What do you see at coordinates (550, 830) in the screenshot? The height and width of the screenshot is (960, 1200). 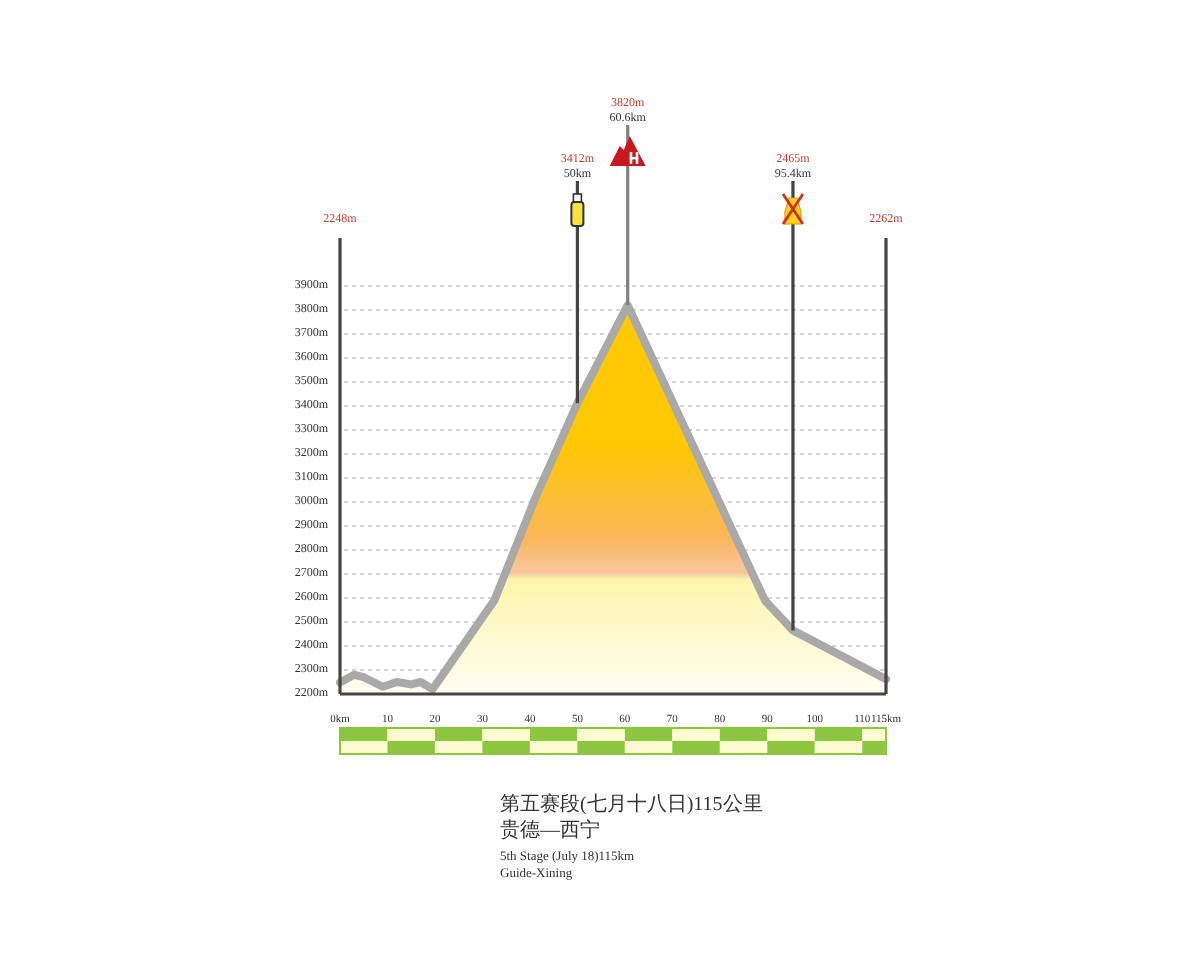 I see `text: 贵德—西宁` at bounding box center [550, 830].